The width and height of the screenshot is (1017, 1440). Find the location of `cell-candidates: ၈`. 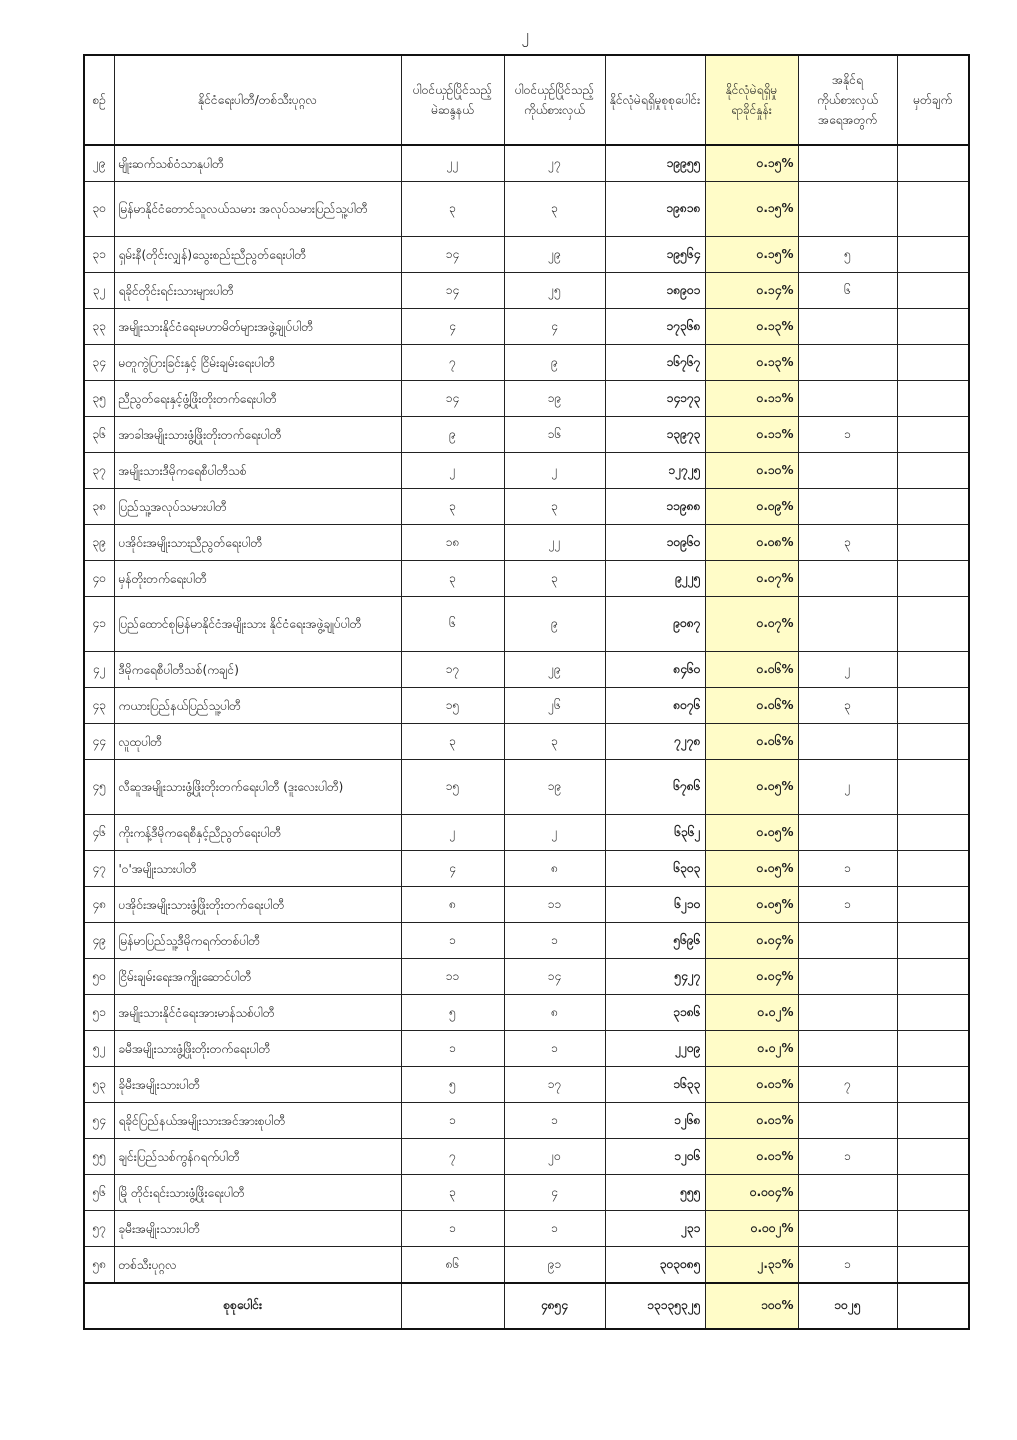

cell-candidates: ၈ is located at coordinates (554, 1012).